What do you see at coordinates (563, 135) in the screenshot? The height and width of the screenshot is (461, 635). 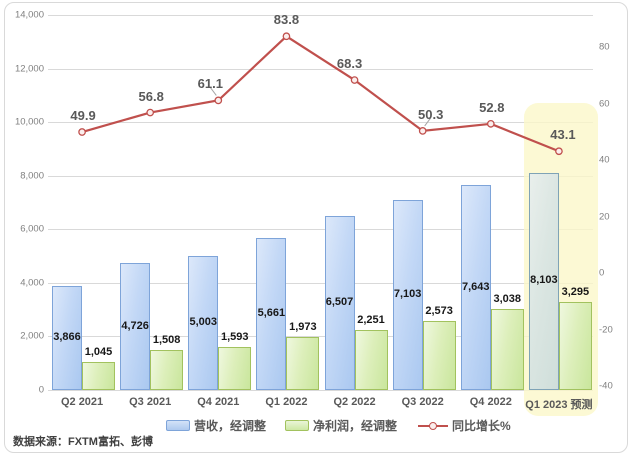 I see `growth-value-label: 43.1` at bounding box center [563, 135].